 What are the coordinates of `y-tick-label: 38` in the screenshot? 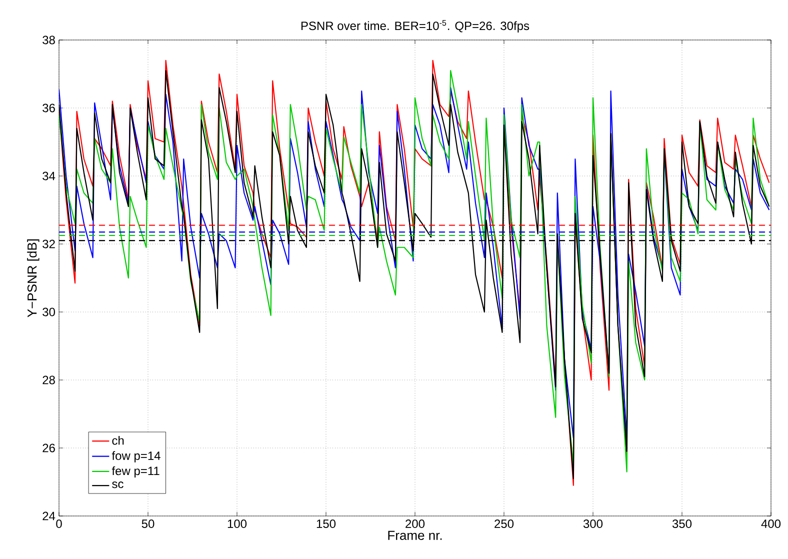 It's located at (48, 40).